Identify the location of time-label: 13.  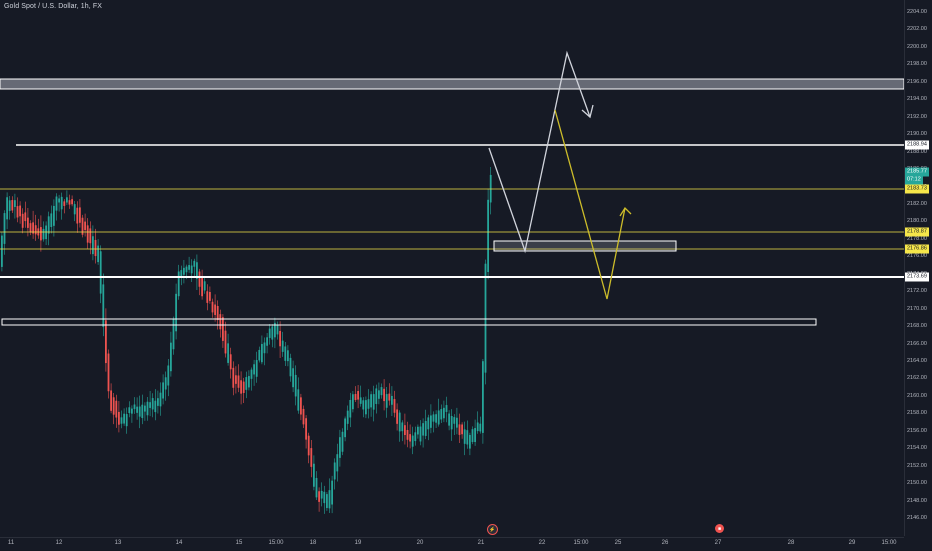
(118, 543).